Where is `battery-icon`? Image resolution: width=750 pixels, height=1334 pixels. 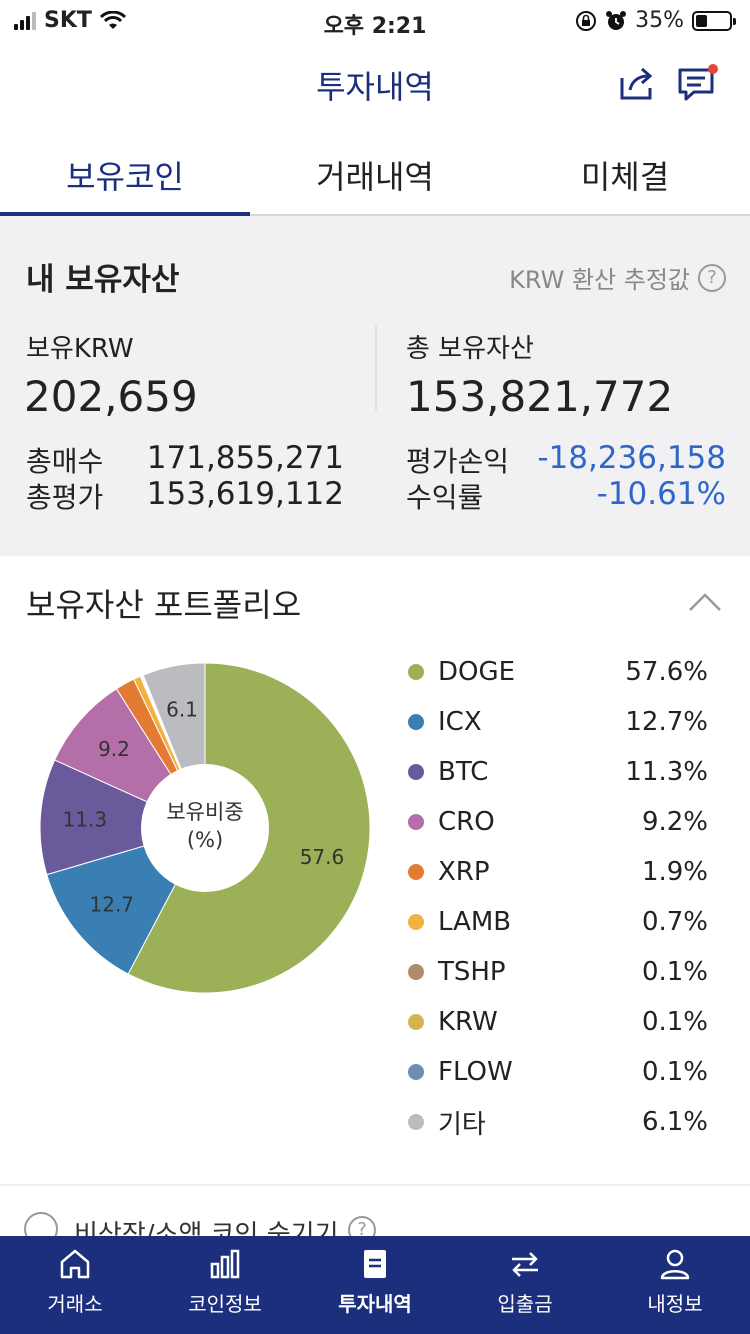
battery-icon is located at coordinates (714, 20).